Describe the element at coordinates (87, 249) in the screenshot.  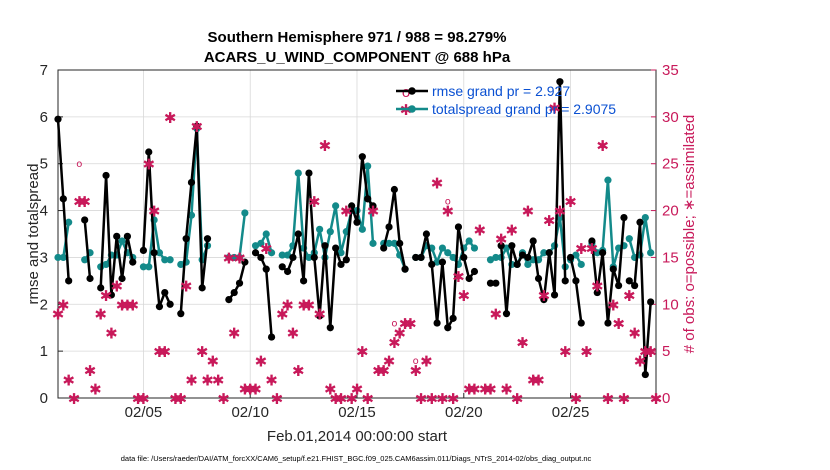
I see `rmse-series-line` at that location.